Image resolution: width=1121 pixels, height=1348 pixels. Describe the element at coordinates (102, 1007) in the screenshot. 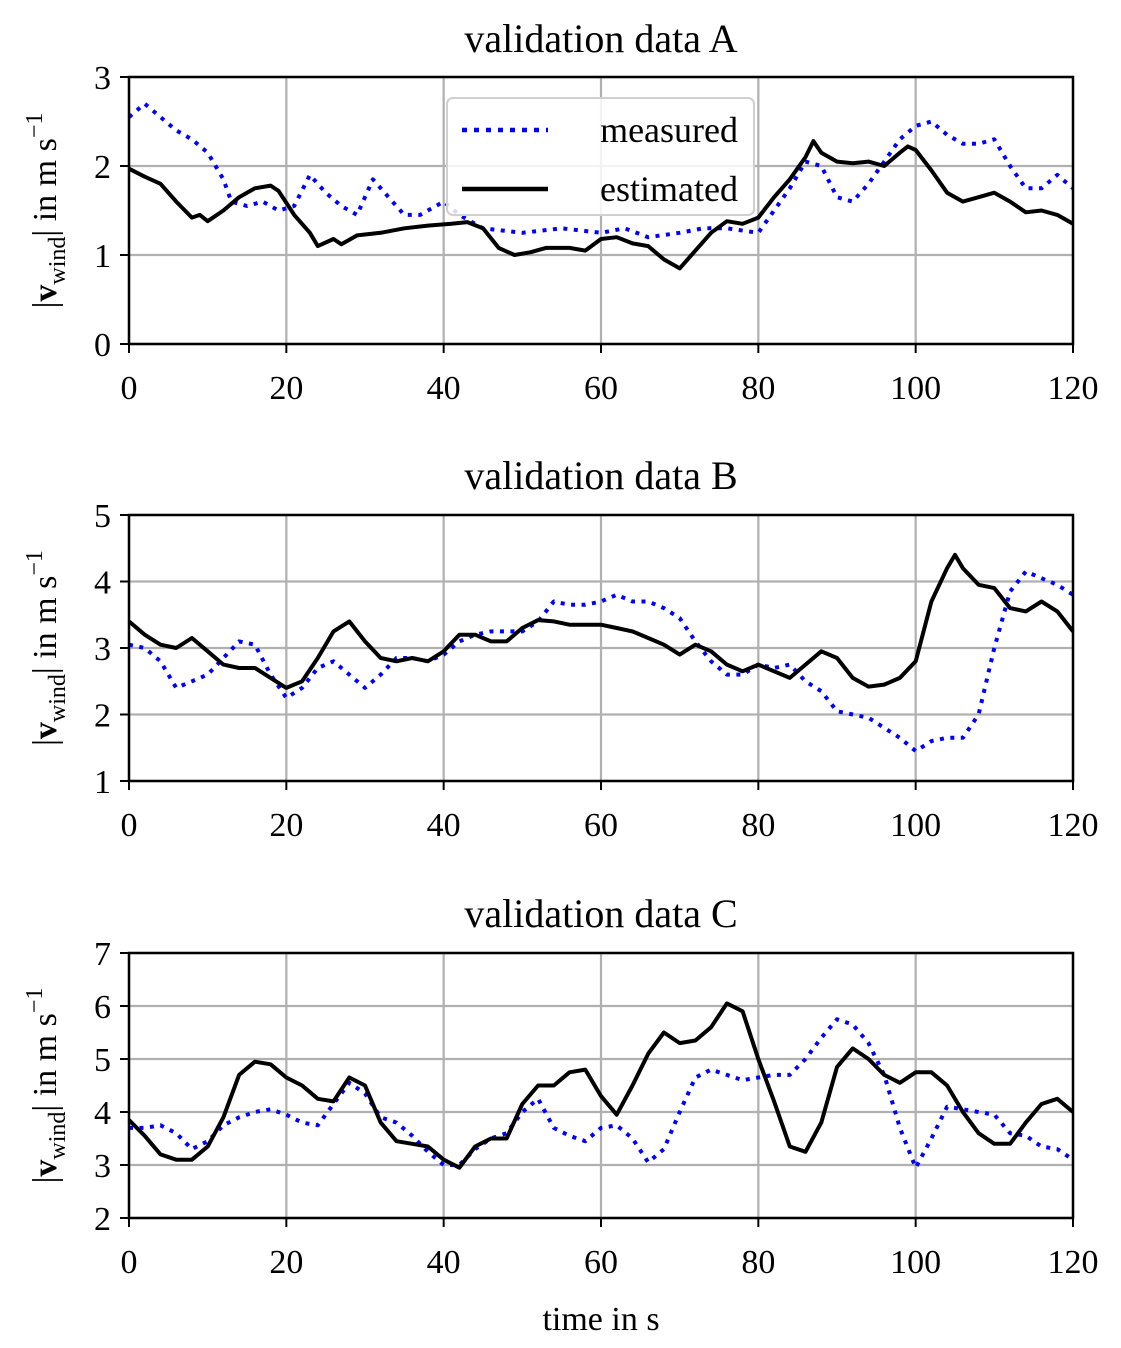

I see `y-tick-label: 6` at that location.